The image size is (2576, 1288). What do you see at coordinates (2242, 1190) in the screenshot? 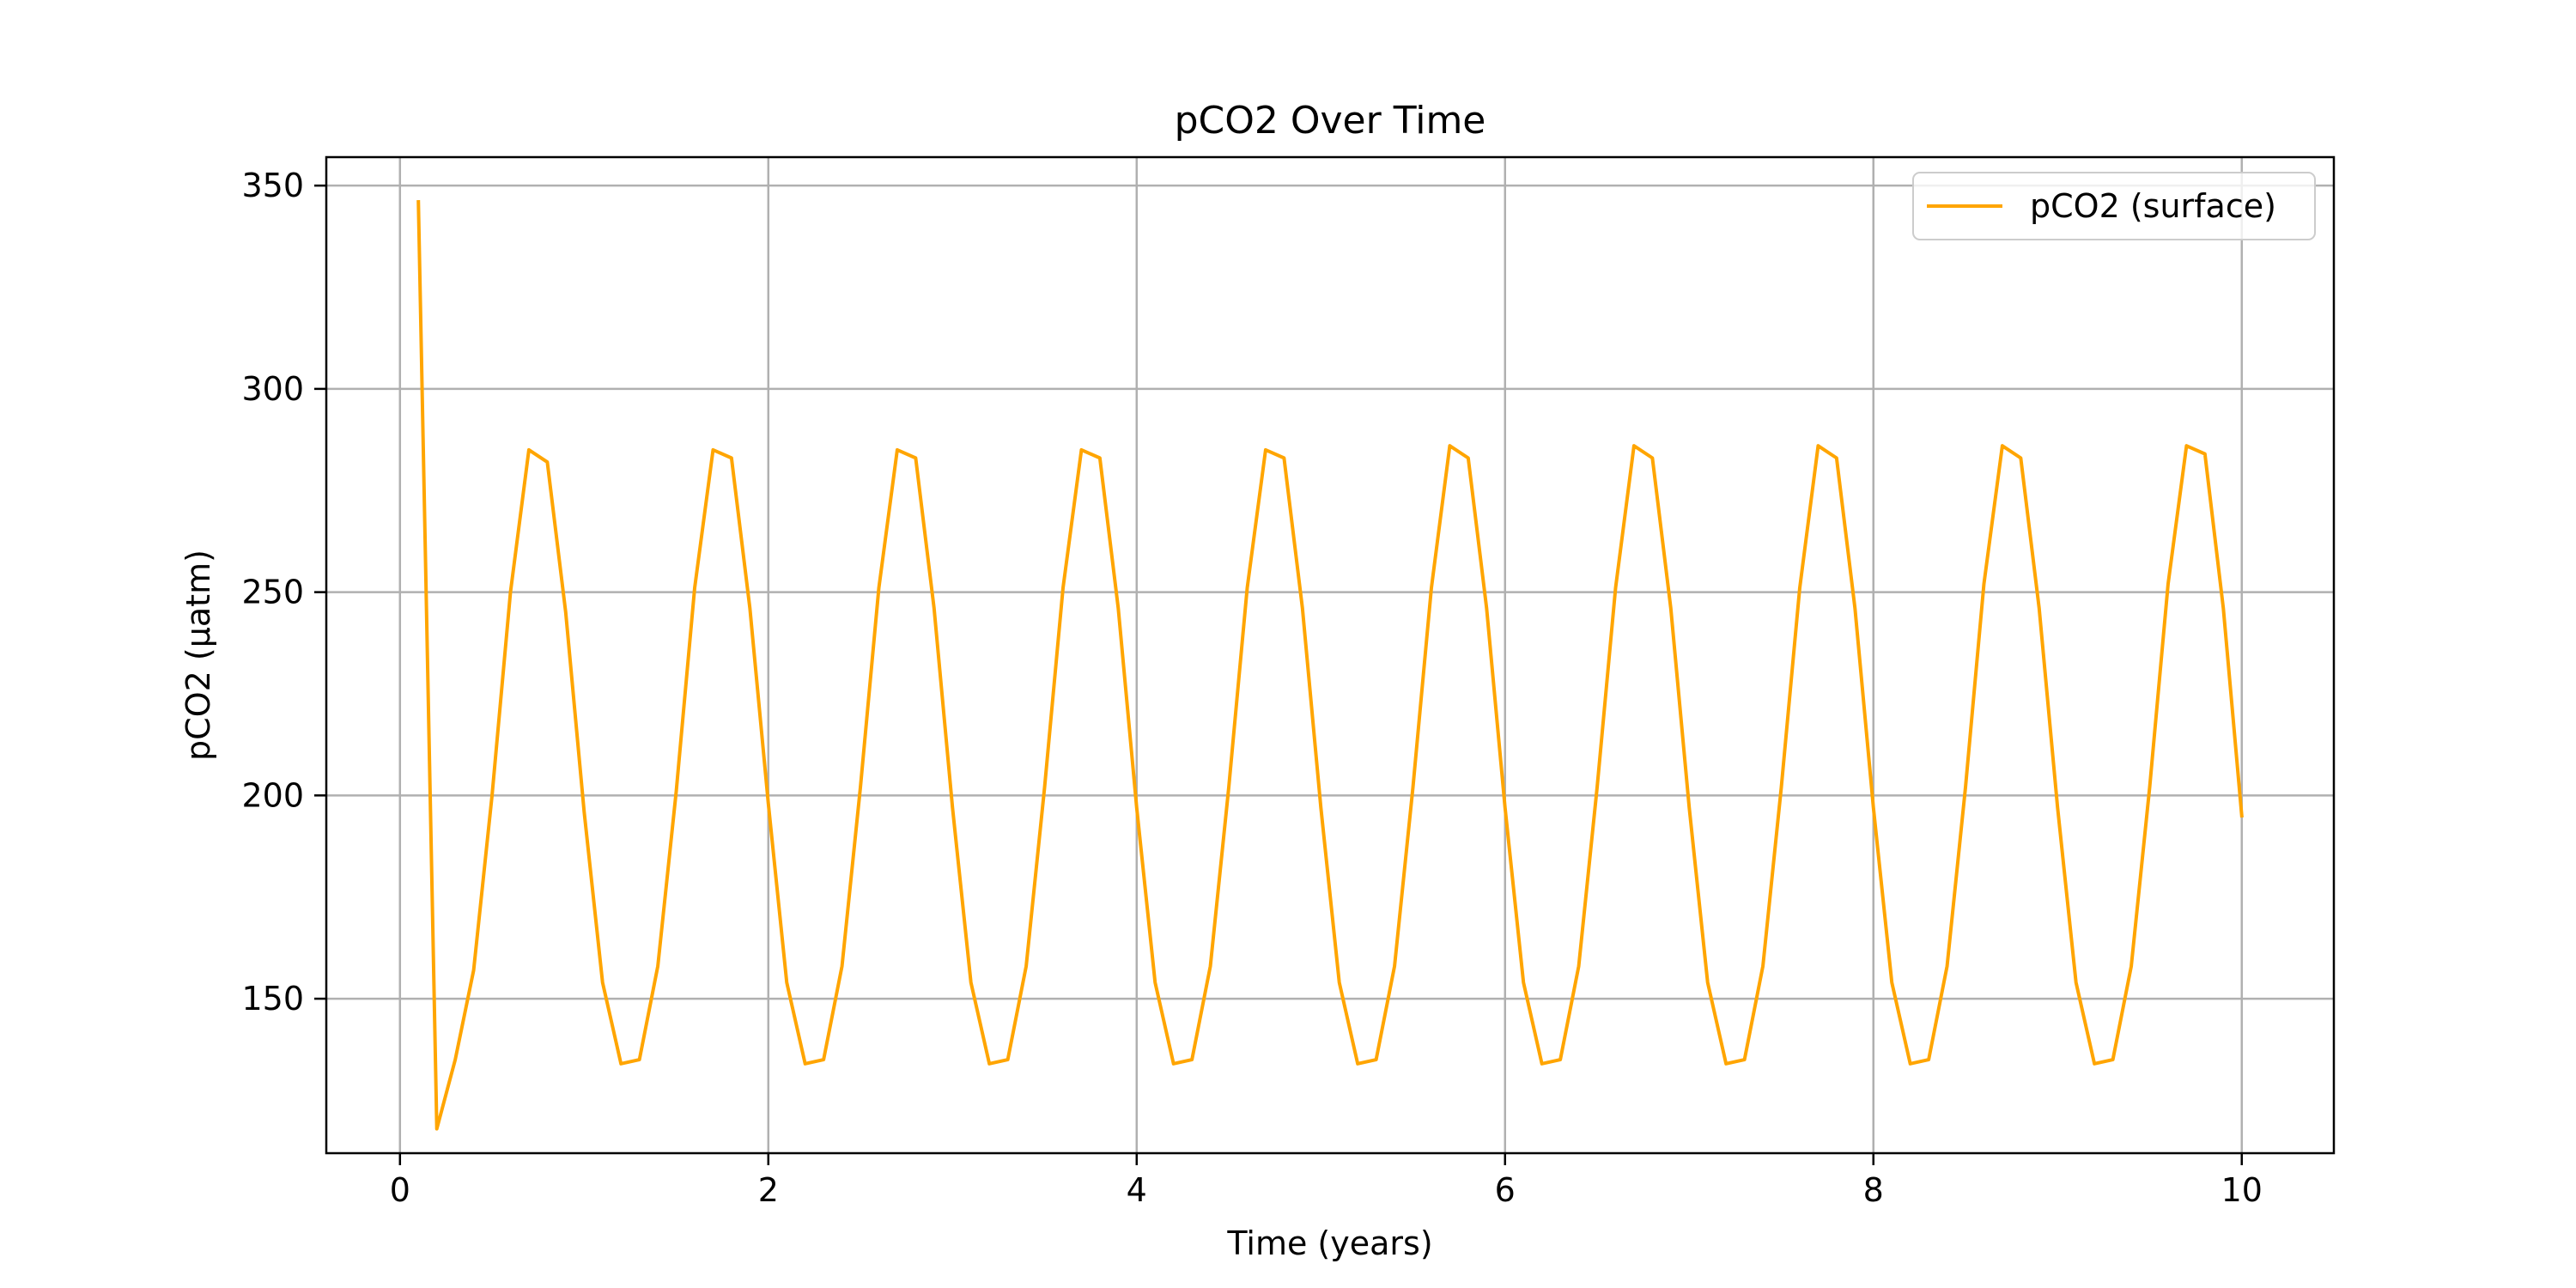
I see `x-tick-label: 10` at bounding box center [2242, 1190].